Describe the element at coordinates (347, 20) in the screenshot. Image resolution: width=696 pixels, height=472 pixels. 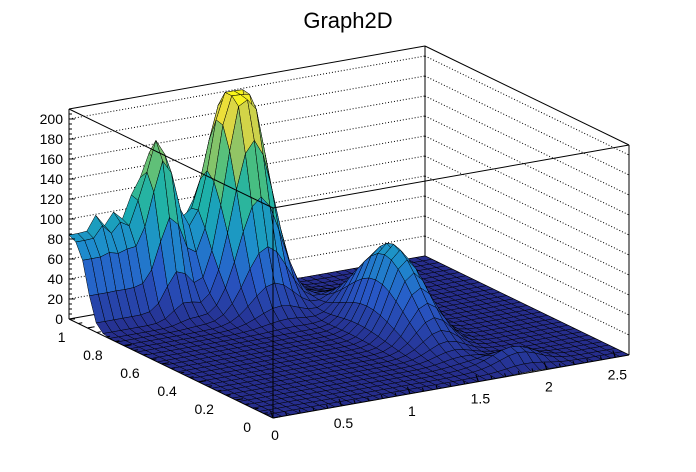
I see `chart-title: Graph2D` at that location.